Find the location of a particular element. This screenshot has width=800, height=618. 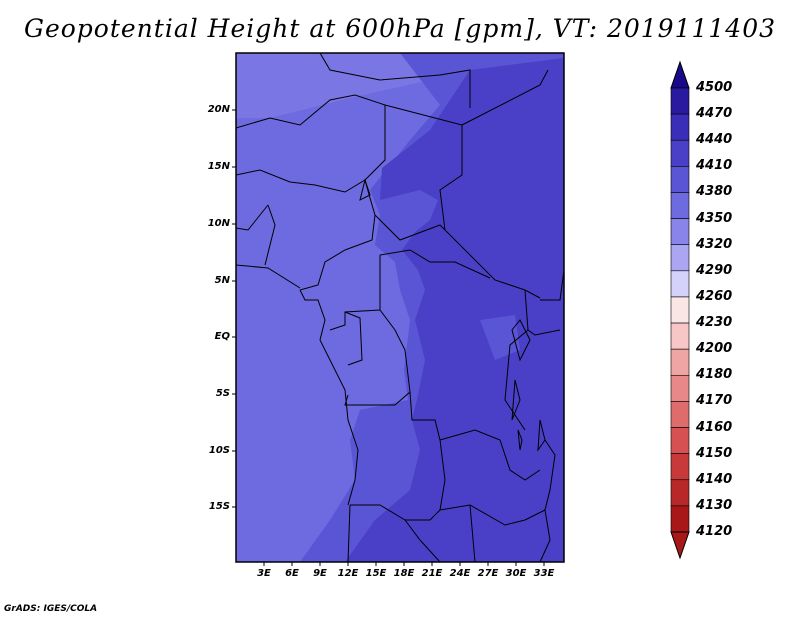

lat-label: 15N is located at coordinates (218, 166).